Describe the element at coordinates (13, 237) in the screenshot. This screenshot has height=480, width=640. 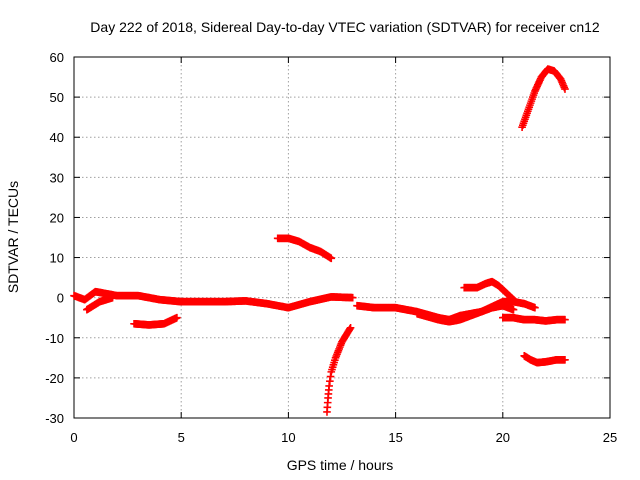
I see `y-axis-label: SDTVAR / TECUs` at that location.